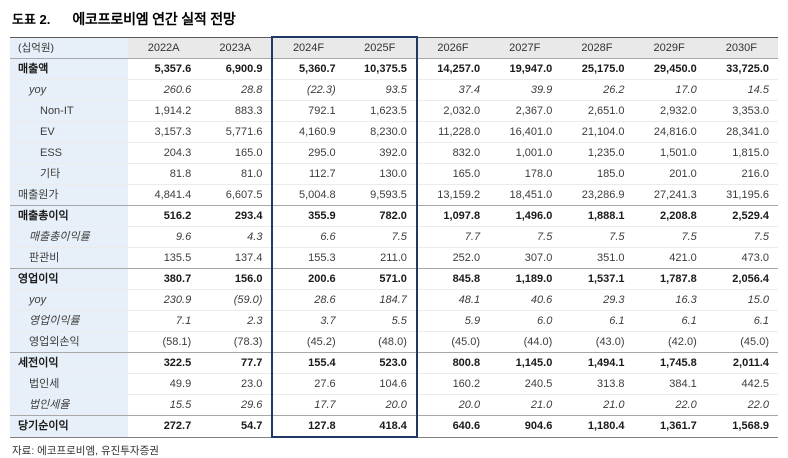  I want to click on table-row: 영업이익률 7.1 2.3 3.7 5.5 5.9 6.0 6.1 6.1 6.1, so click(394, 321).